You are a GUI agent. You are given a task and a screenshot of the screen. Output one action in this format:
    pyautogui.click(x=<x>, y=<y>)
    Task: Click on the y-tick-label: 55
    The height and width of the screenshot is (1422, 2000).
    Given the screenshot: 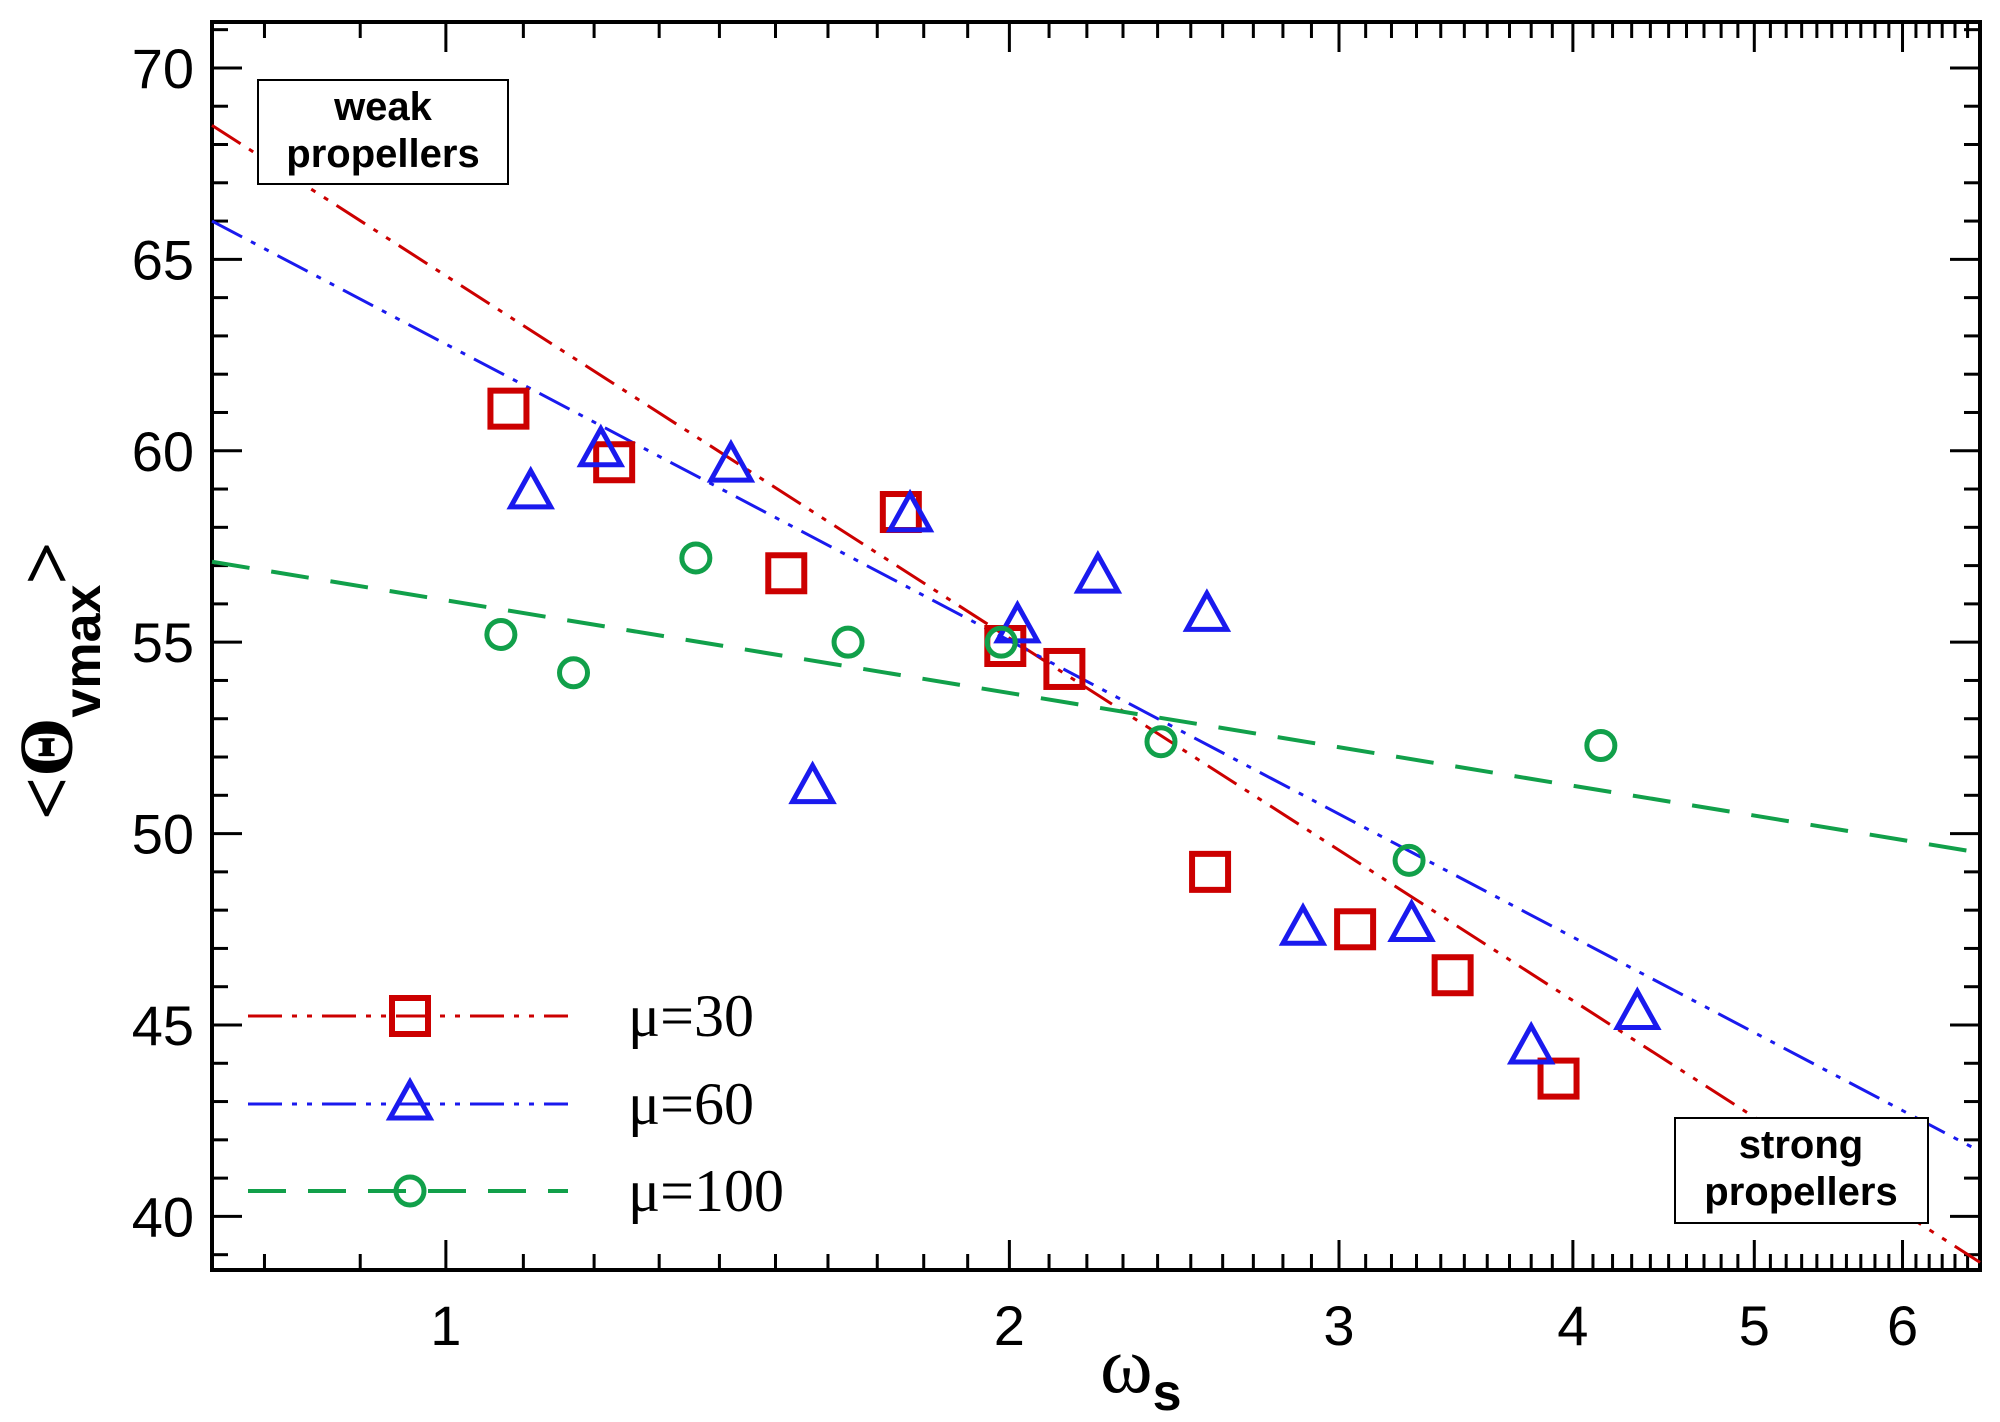 What is the action you would take?
    pyautogui.click(x=163, y=642)
    